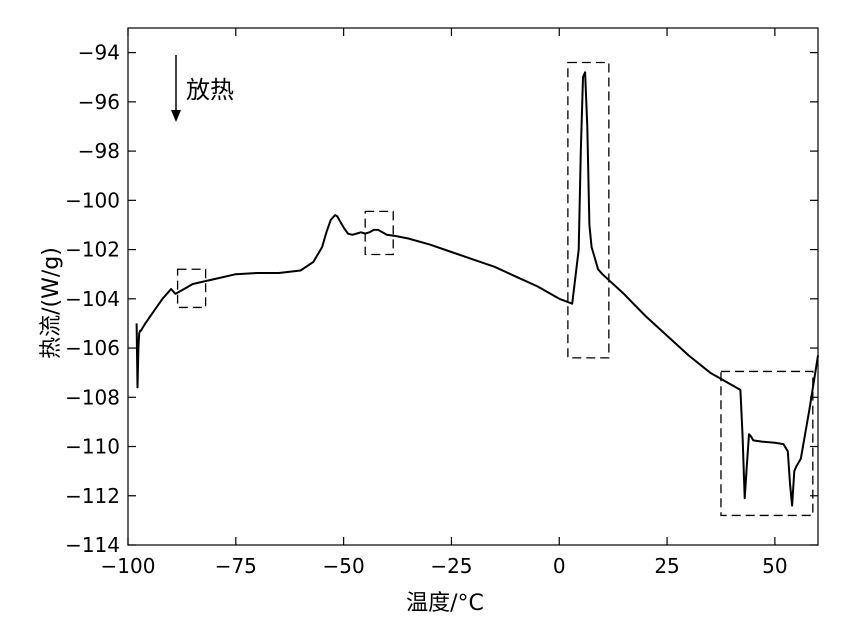 Image resolution: width=862 pixels, height=628 pixels. Describe the element at coordinates (559, 566) in the screenshot. I see `x-tick-label: 0` at that location.